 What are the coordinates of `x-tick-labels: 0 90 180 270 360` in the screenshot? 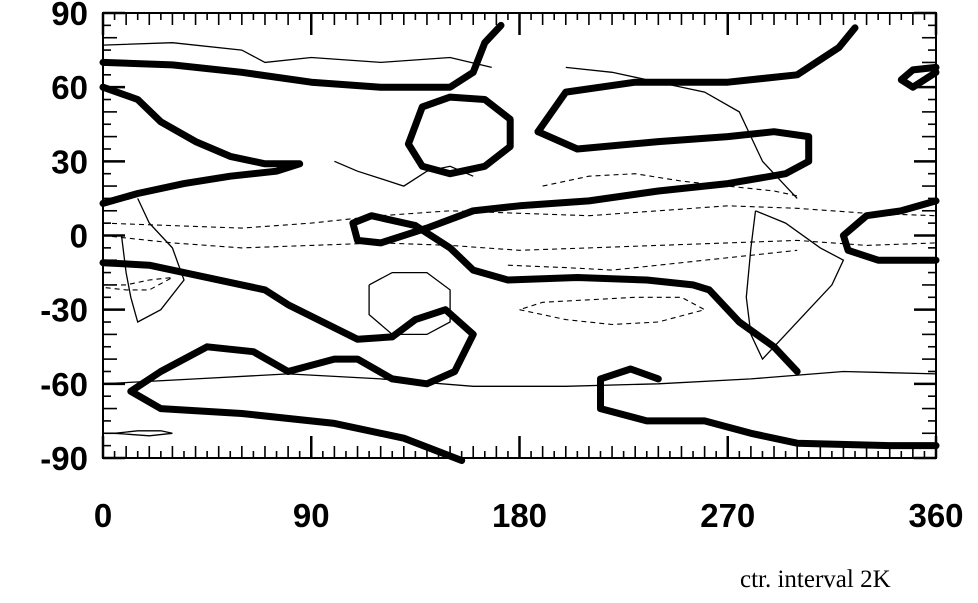 It's located at (529, 515).